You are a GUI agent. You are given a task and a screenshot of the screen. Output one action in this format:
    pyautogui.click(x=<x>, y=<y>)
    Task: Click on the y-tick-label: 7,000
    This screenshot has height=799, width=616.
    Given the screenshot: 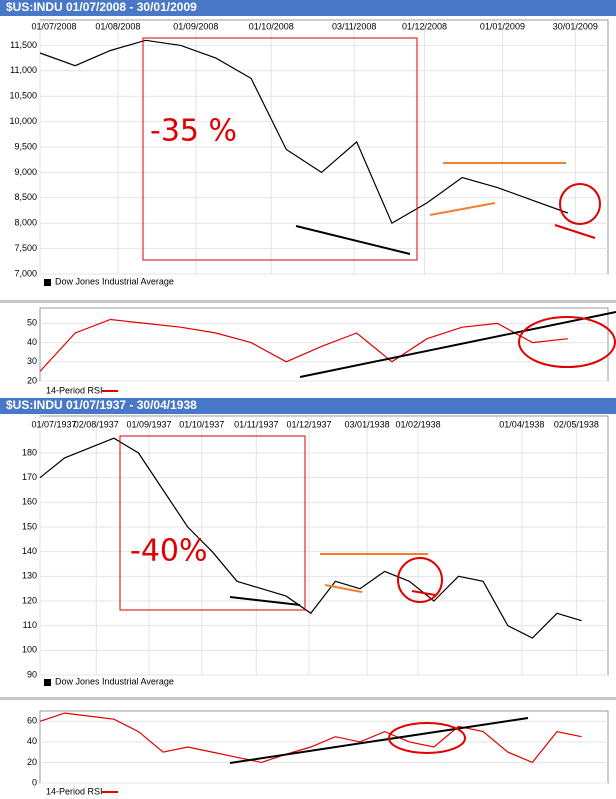 What is the action you would take?
    pyautogui.click(x=25, y=273)
    